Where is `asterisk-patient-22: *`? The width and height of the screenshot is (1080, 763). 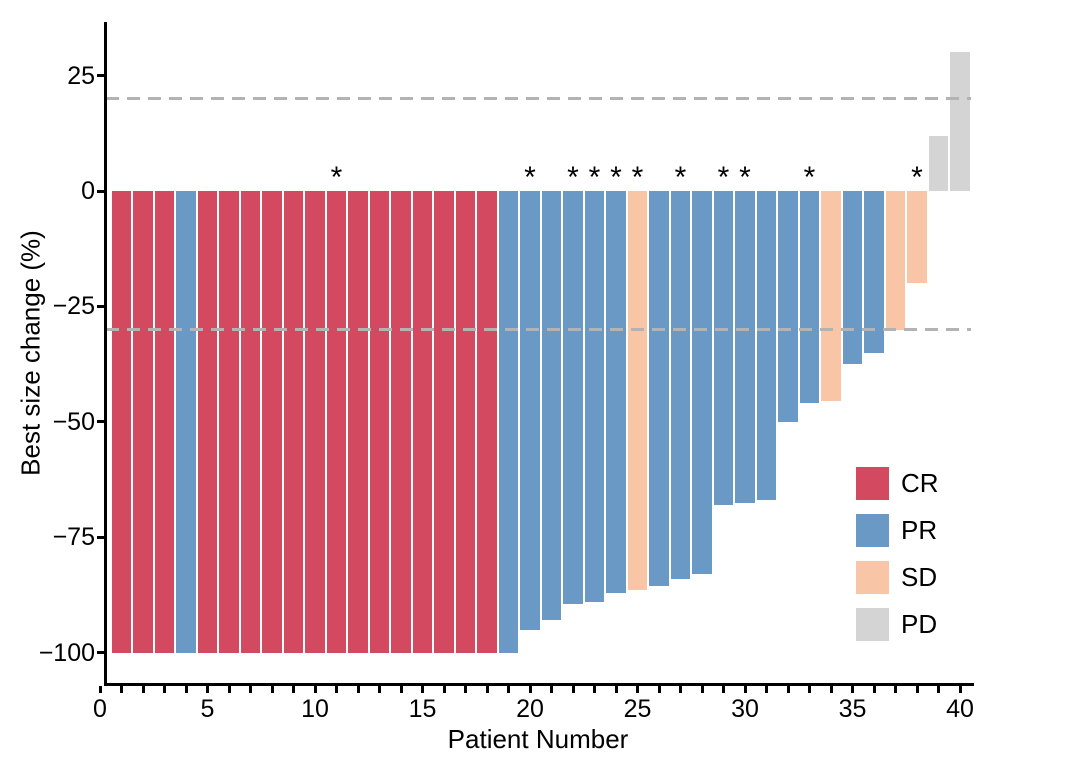
asterisk-patient-22: * is located at coordinates (573, 177).